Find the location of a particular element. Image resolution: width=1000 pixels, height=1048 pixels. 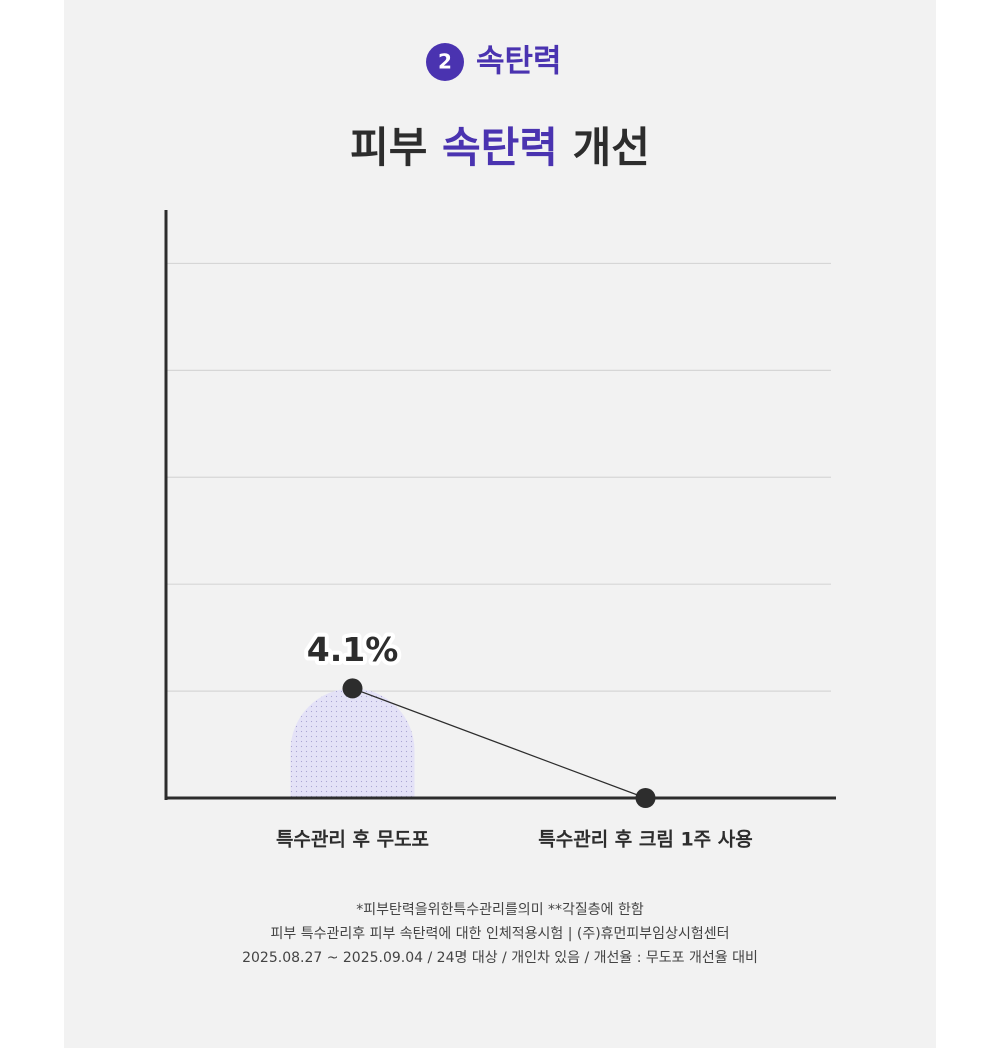

x-tick-label: 특수관리 후 크림 1주 사용 is located at coordinates (645, 840).